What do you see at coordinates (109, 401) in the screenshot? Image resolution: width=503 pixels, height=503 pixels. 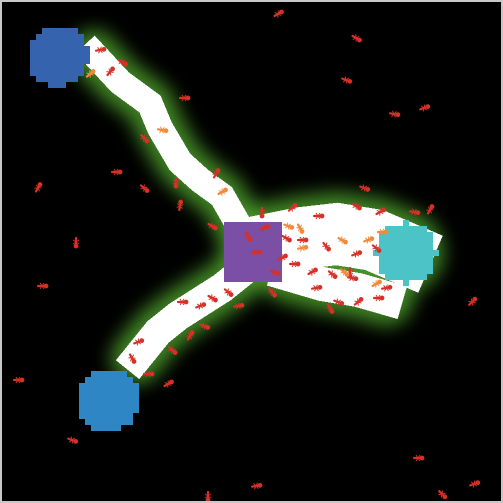 I see `food-source-bottom-left` at bounding box center [109, 401].